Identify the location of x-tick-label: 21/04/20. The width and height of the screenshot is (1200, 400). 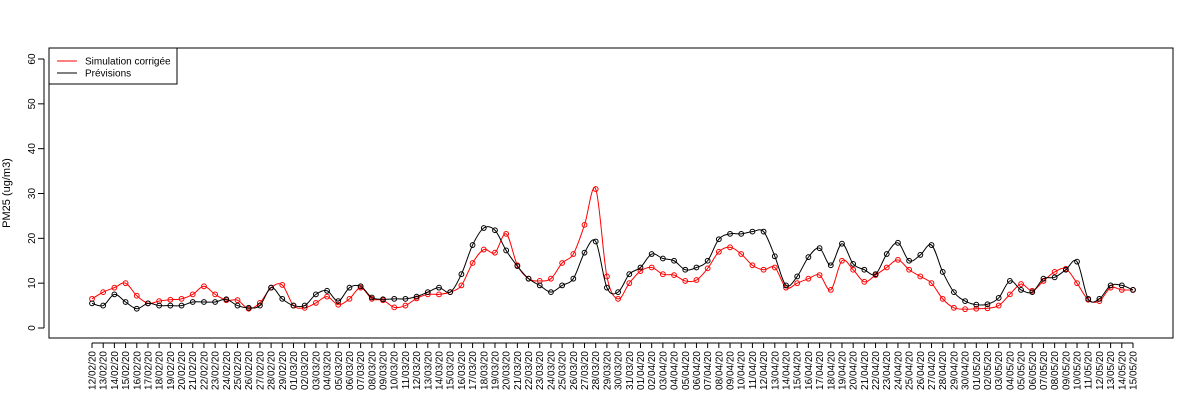
(865, 370).